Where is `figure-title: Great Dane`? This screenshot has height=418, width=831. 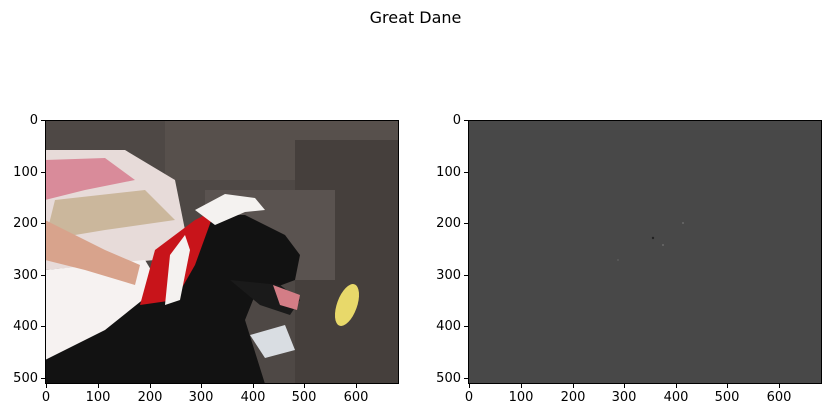
figure-title: Great Dane is located at coordinates (415, 17).